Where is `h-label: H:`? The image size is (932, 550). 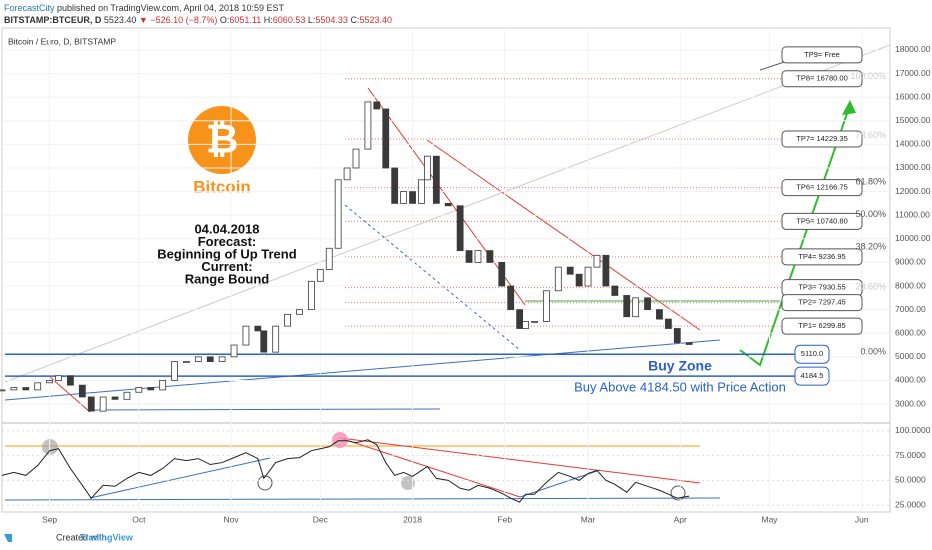 h-label: H: is located at coordinates (268, 20).